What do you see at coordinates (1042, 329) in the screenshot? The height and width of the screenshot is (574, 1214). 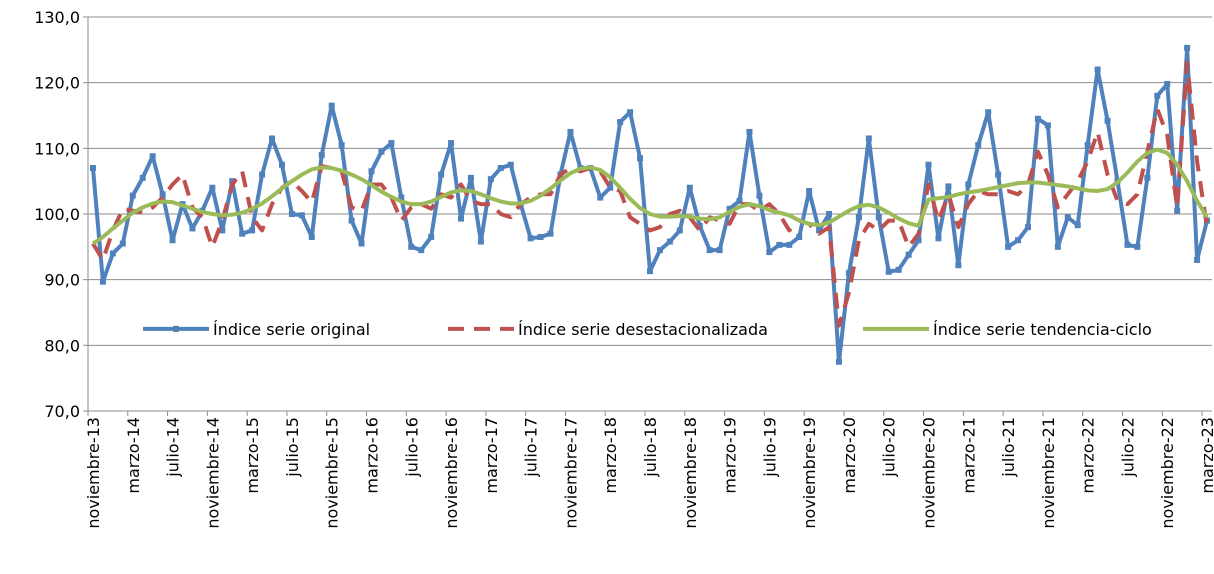 I see `legend-label: Índice serie tendencia-ciclo` at bounding box center [1042, 329].